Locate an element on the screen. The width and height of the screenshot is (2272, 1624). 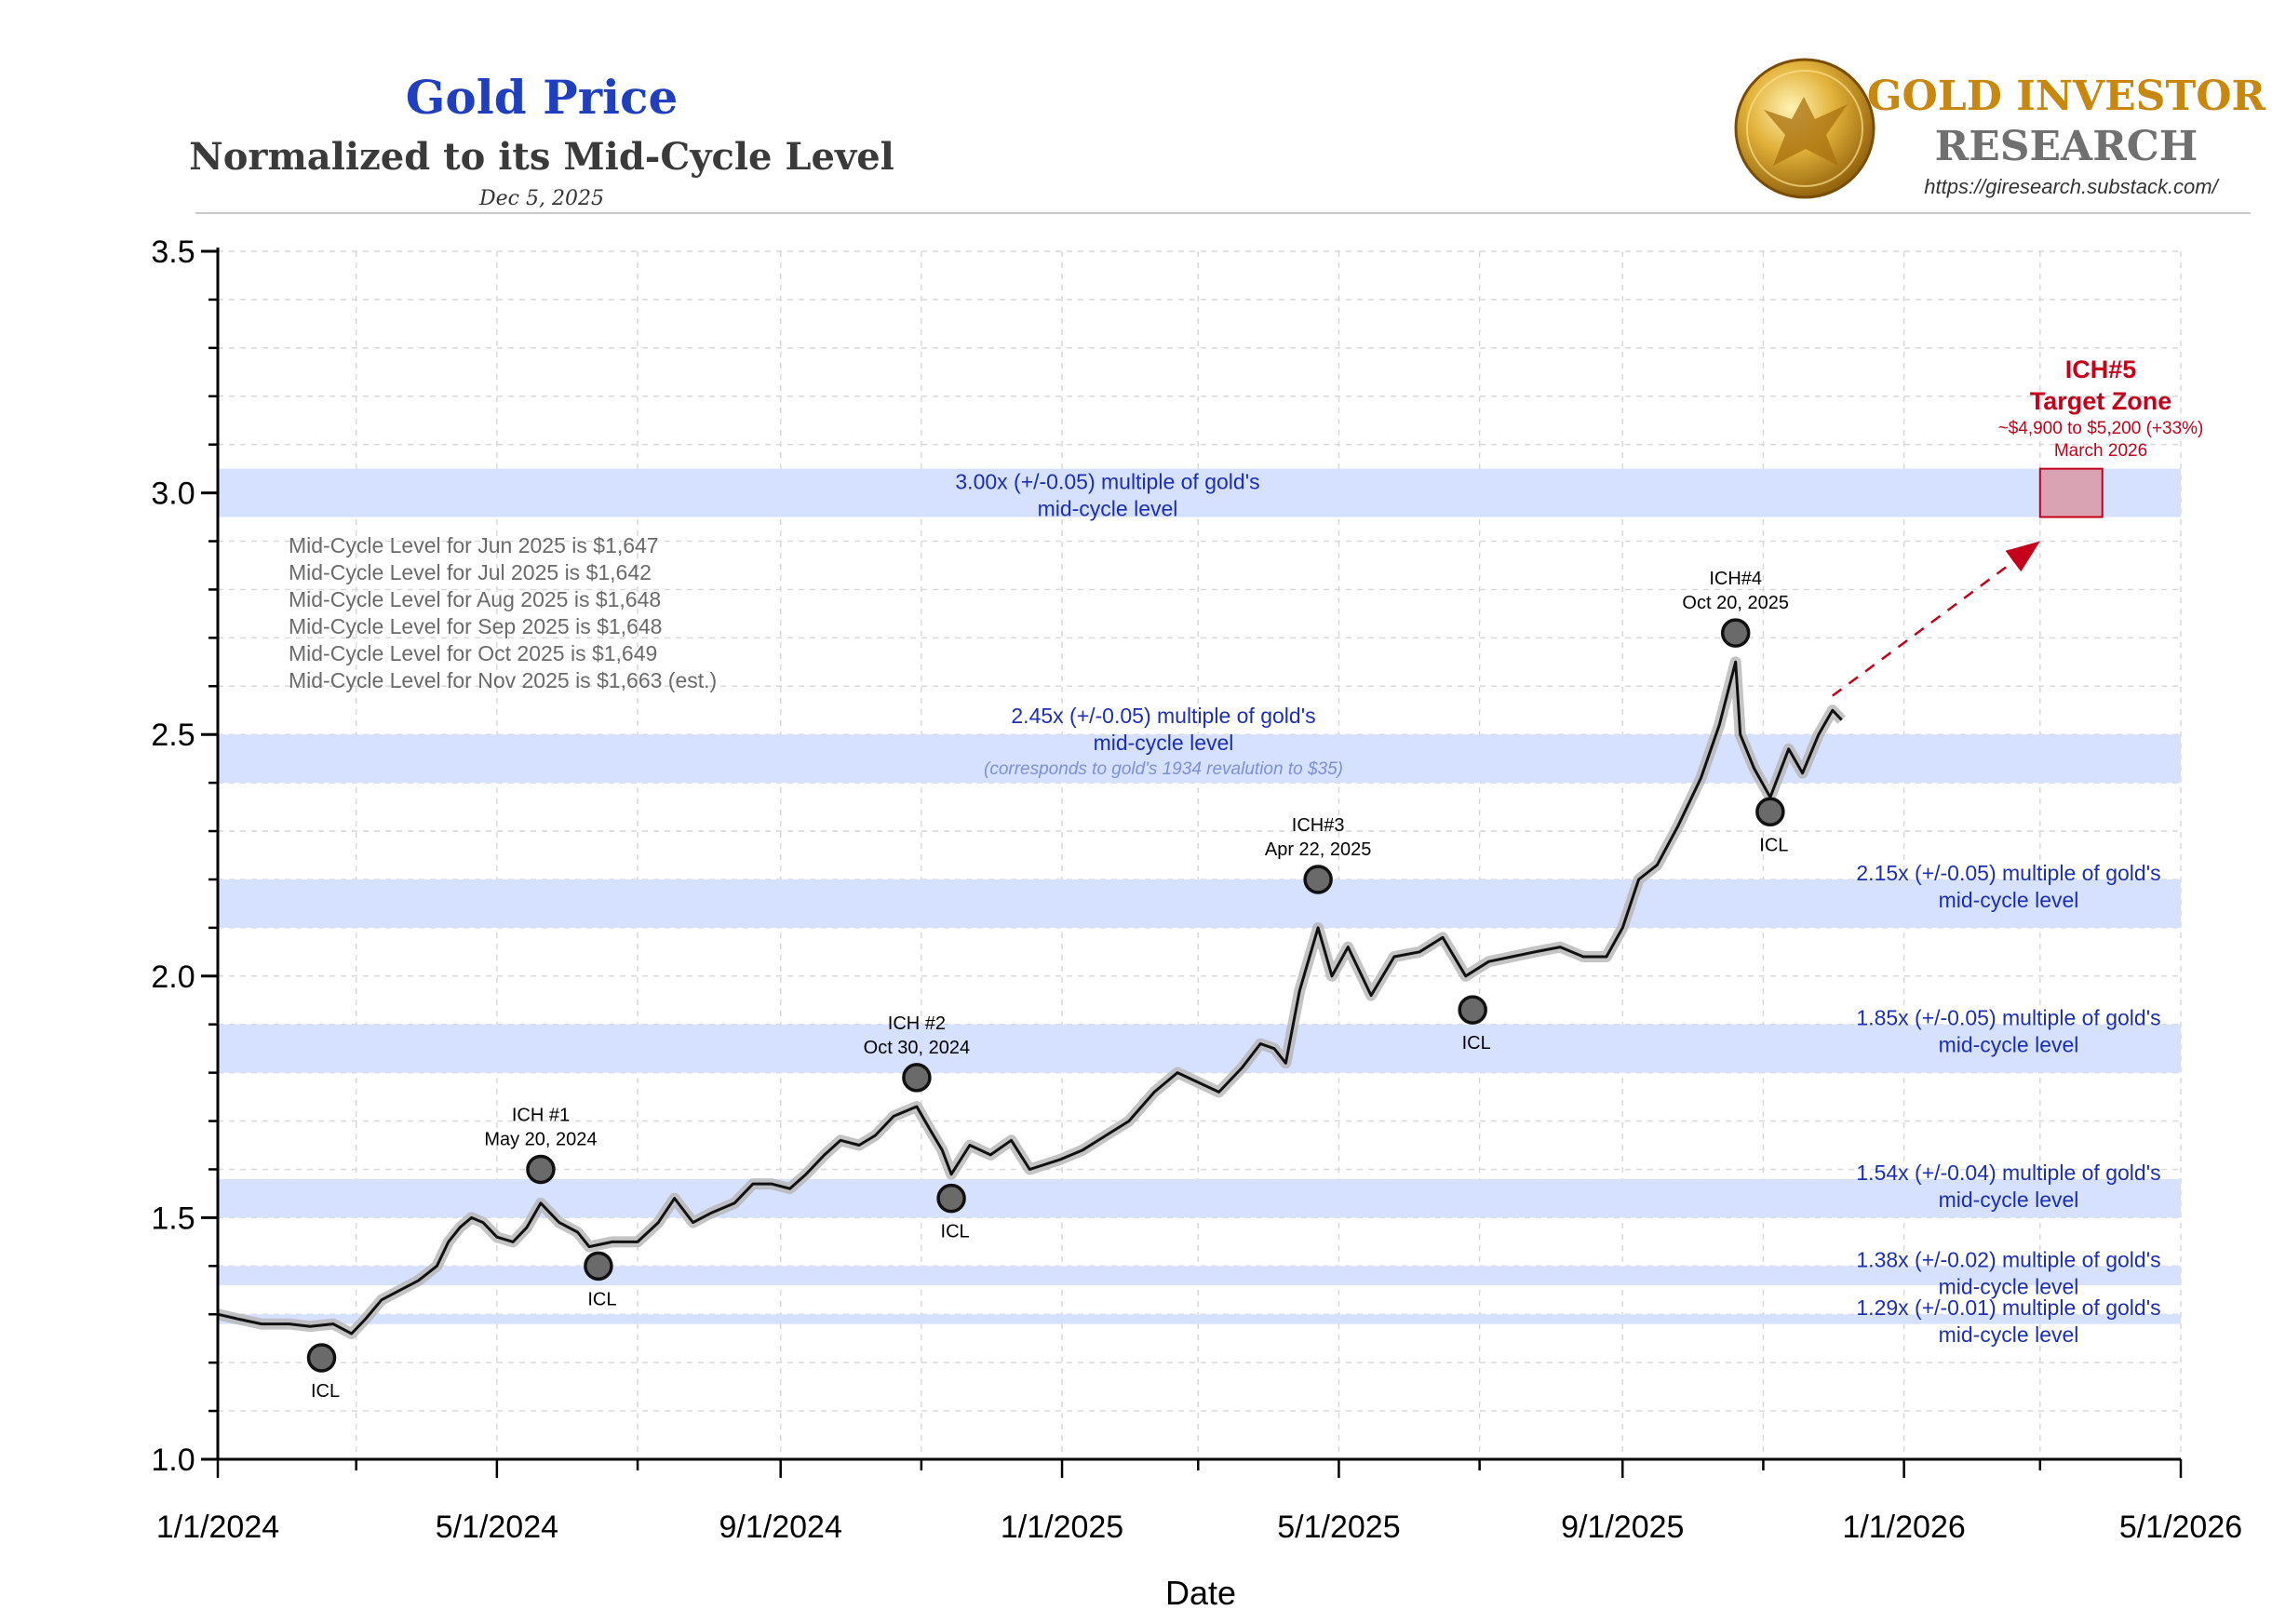
x-tick-label: 1/1/2026 is located at coordinates (1903, 1528).